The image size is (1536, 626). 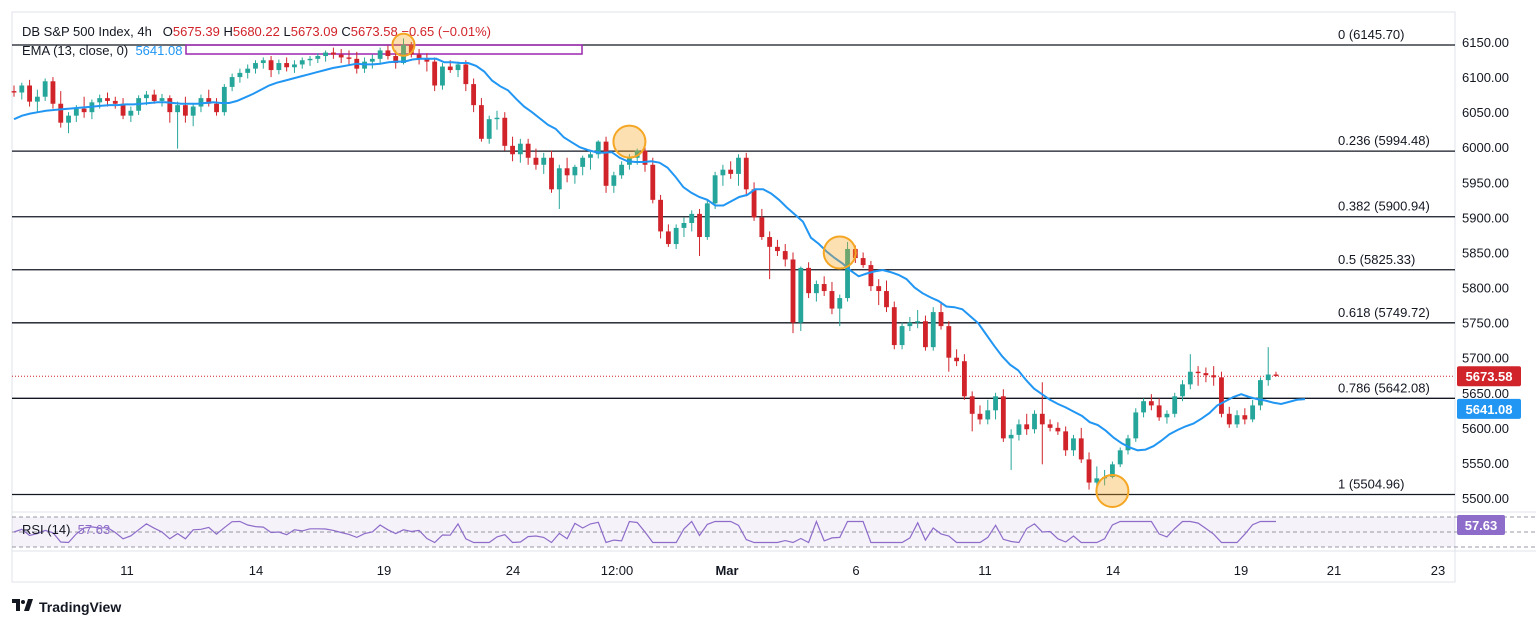 I want to click on time-tick: 6, so click(x=855, y=570).